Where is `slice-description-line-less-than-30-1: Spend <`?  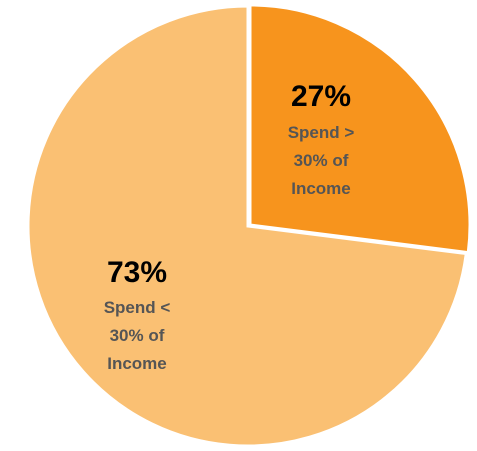
slice-description-line-less-than-30-1: Spend < is located at coordinates (137, 307).